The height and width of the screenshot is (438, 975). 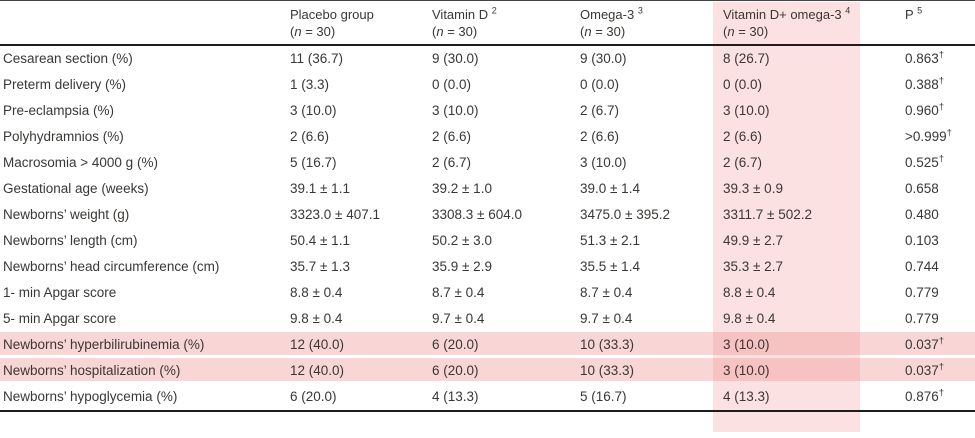 I want to click on p-value-cell: 0.876†, so click(x=938, y=398).